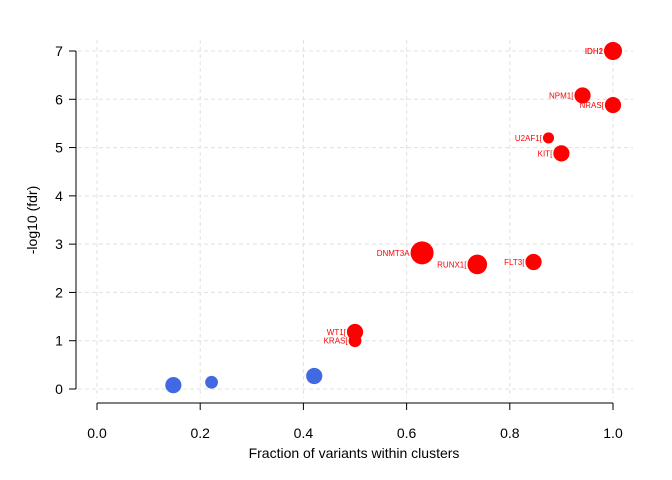 Image resolution: width=672 pixels, height=480 pixels. Describe the element at coordinates (59, 196) in the screenshot. I see `y-tick-label: 4` at that location.